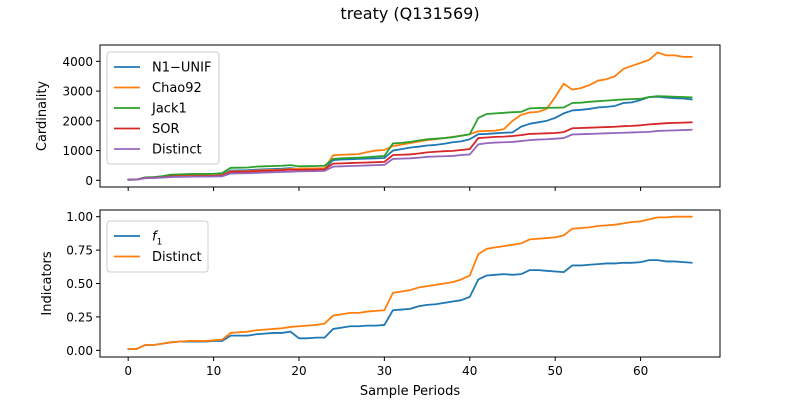  Describe the element at coordinates (79, 284) in the screenshot. I see `y-tick-label: 0.50` at that location.